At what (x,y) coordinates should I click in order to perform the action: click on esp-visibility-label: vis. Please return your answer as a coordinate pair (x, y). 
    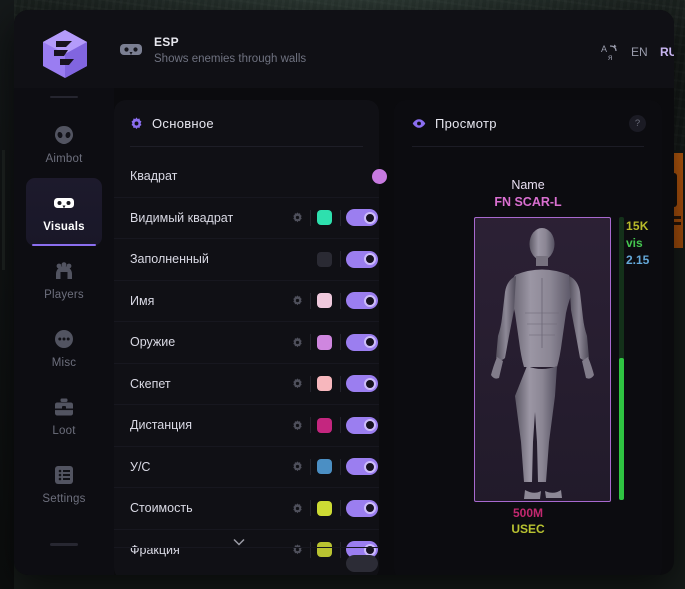
    Looking at the image, I should click on (634, 243).